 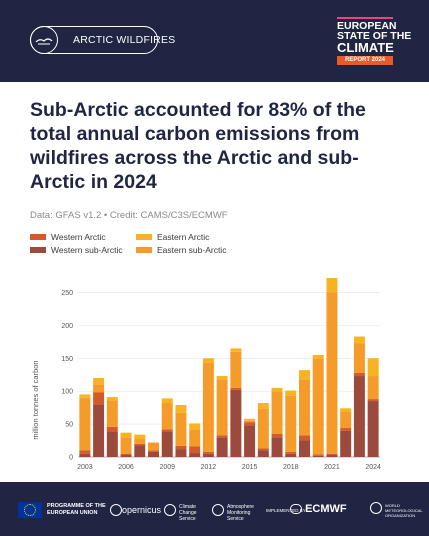 What do you see at coordinates (209, 467) in the screenshot?
I see `x-tick-label: 2012` at bounding box center [209, 467].